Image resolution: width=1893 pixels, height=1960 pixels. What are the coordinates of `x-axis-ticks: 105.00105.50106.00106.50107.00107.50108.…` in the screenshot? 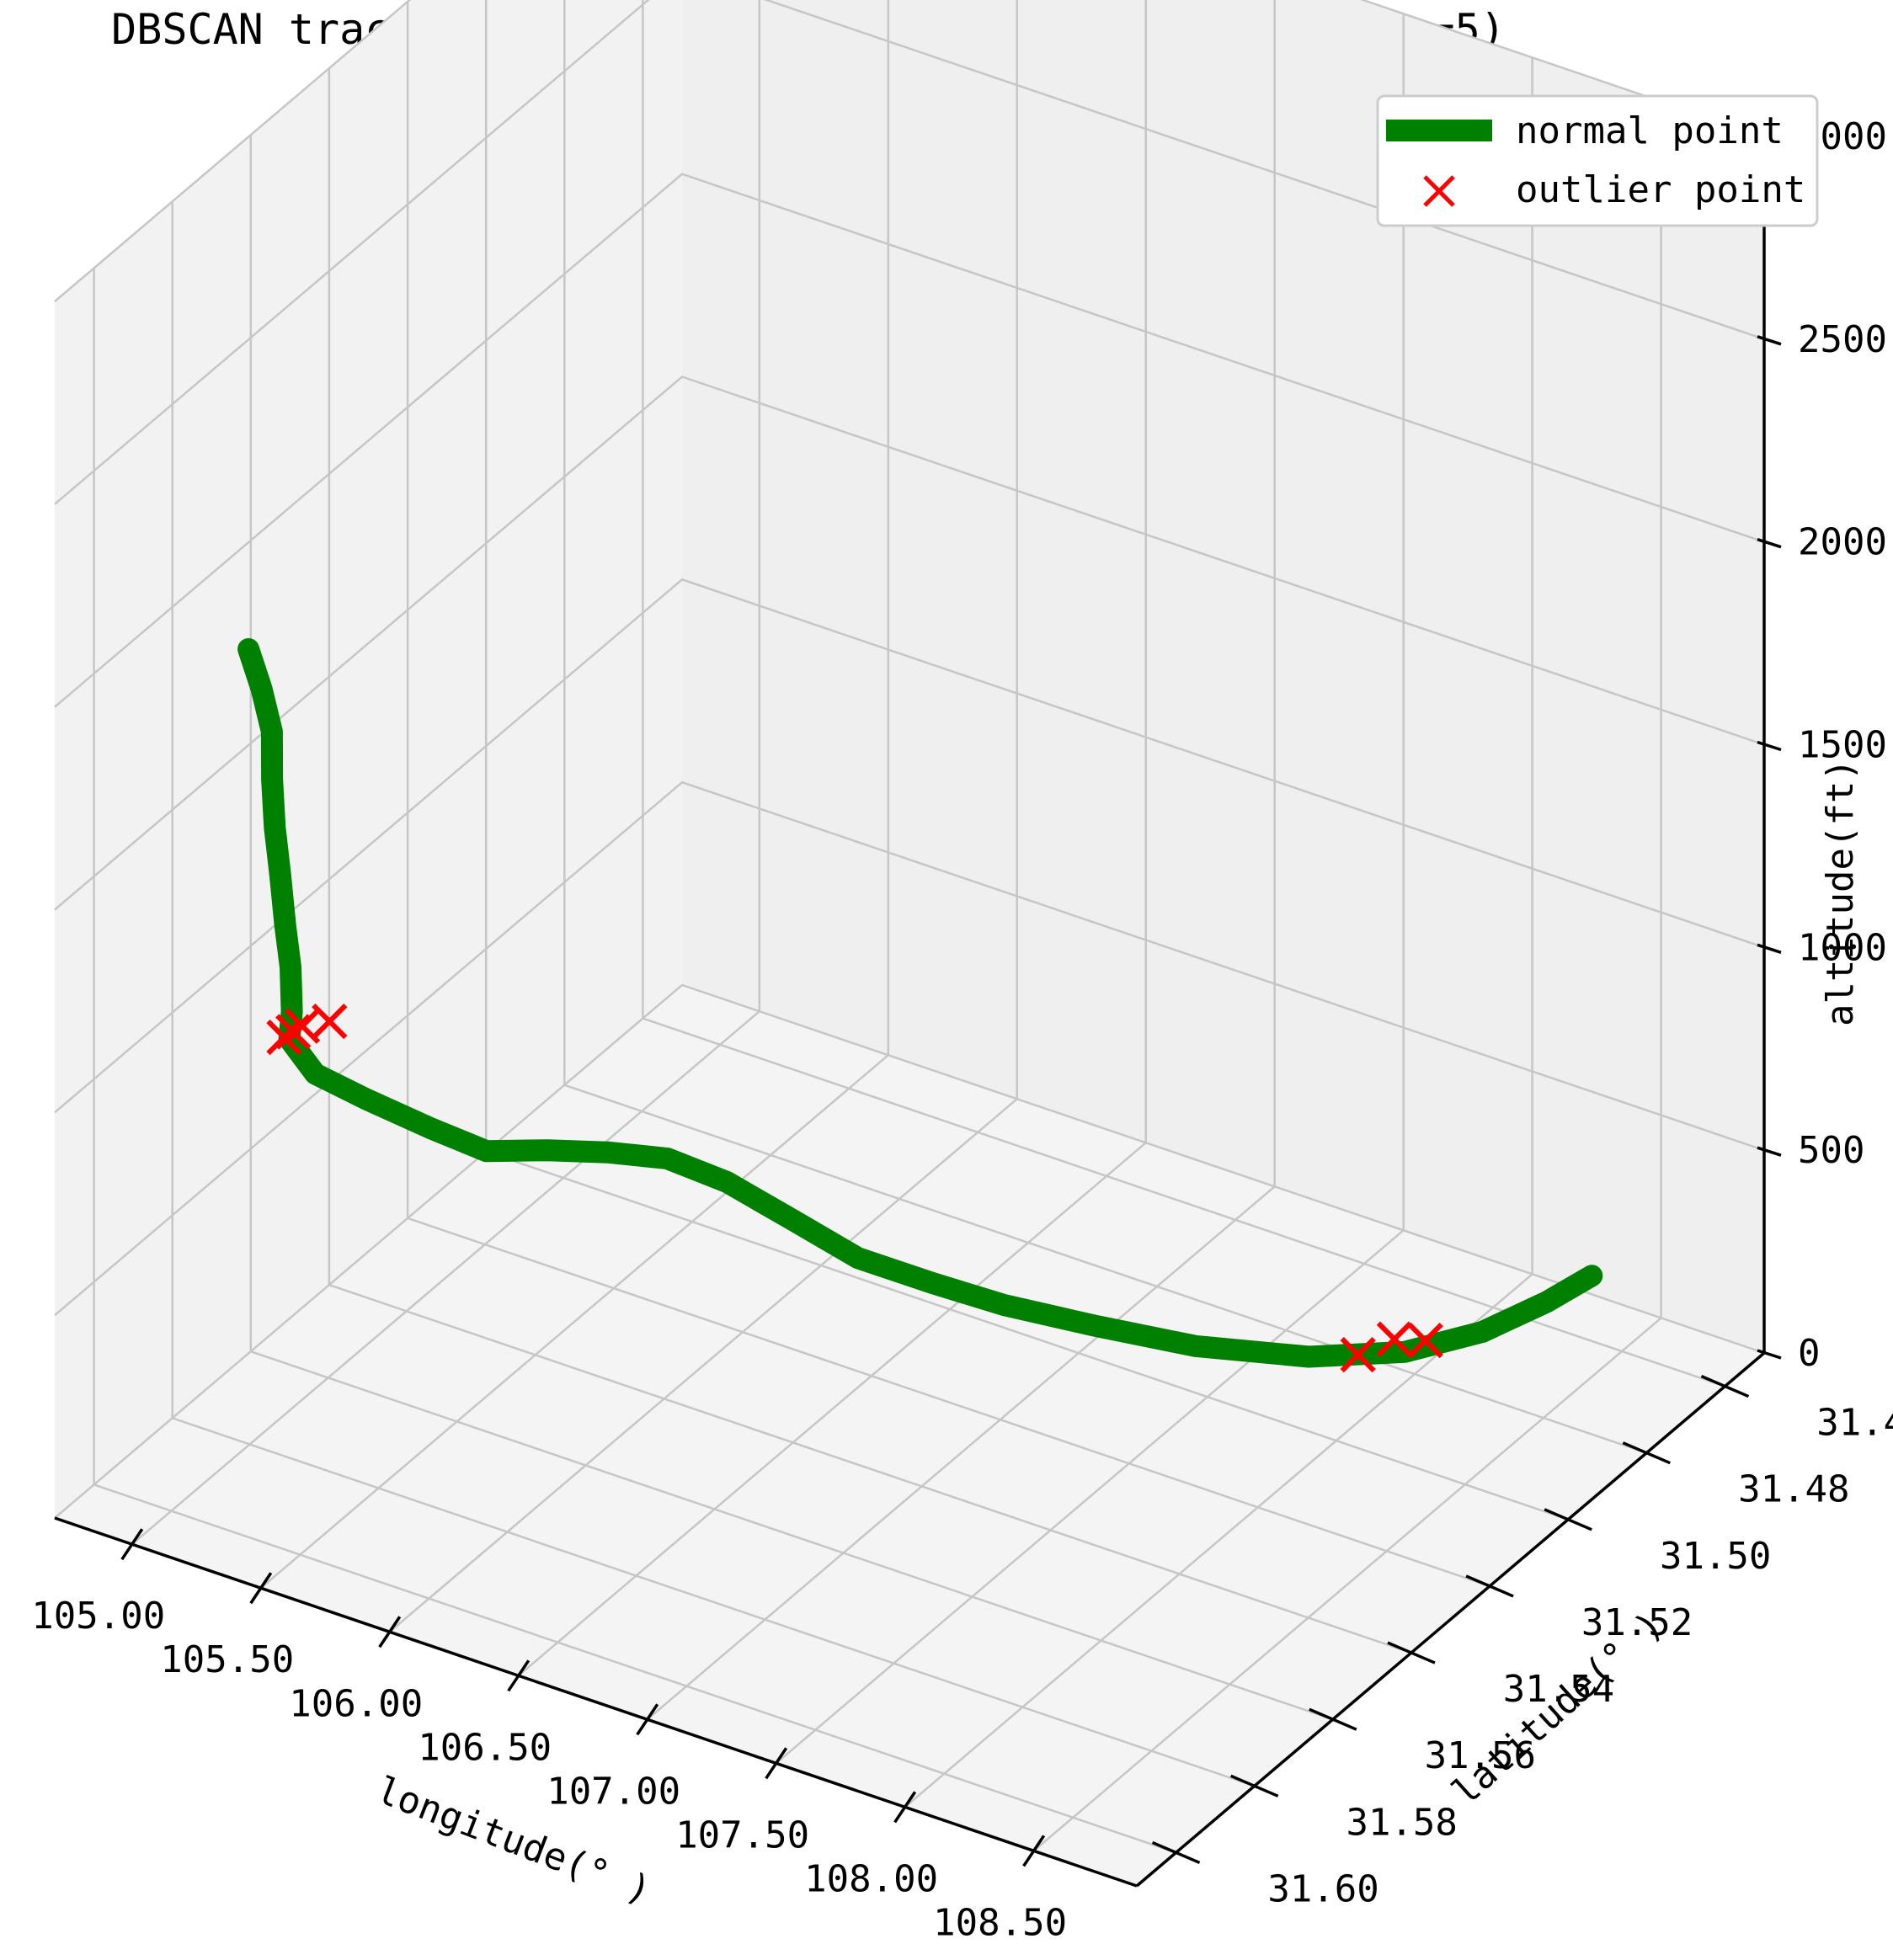 It's located at (549, 1736).